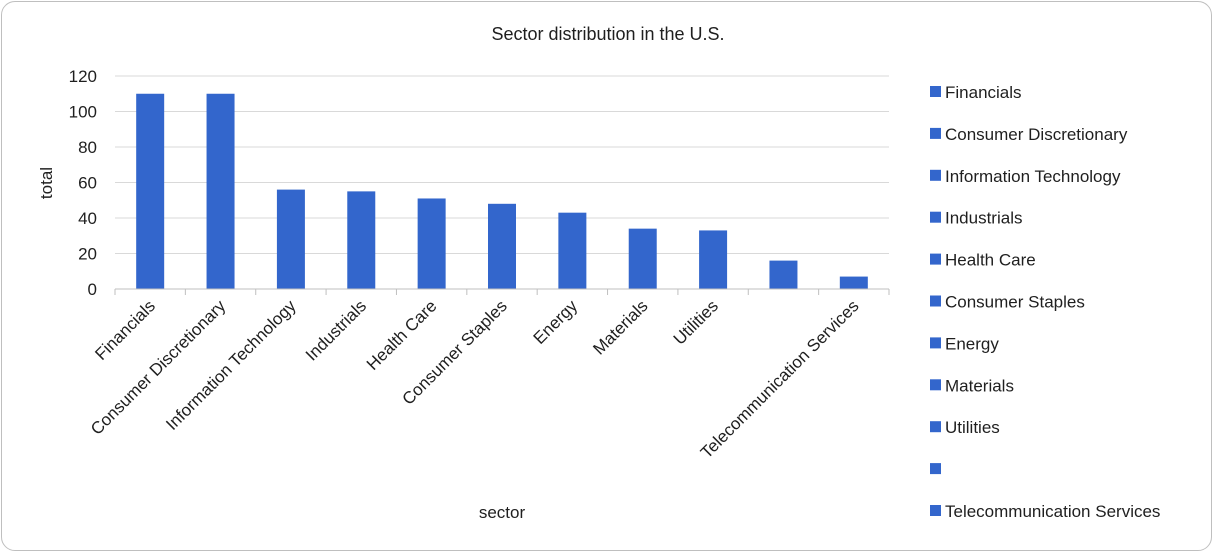 The width and height of the screenshot is (1215, 554). Describe the element at coordinates (983, 92) in the screenshot. I see `legend-label: Financials` at that location.